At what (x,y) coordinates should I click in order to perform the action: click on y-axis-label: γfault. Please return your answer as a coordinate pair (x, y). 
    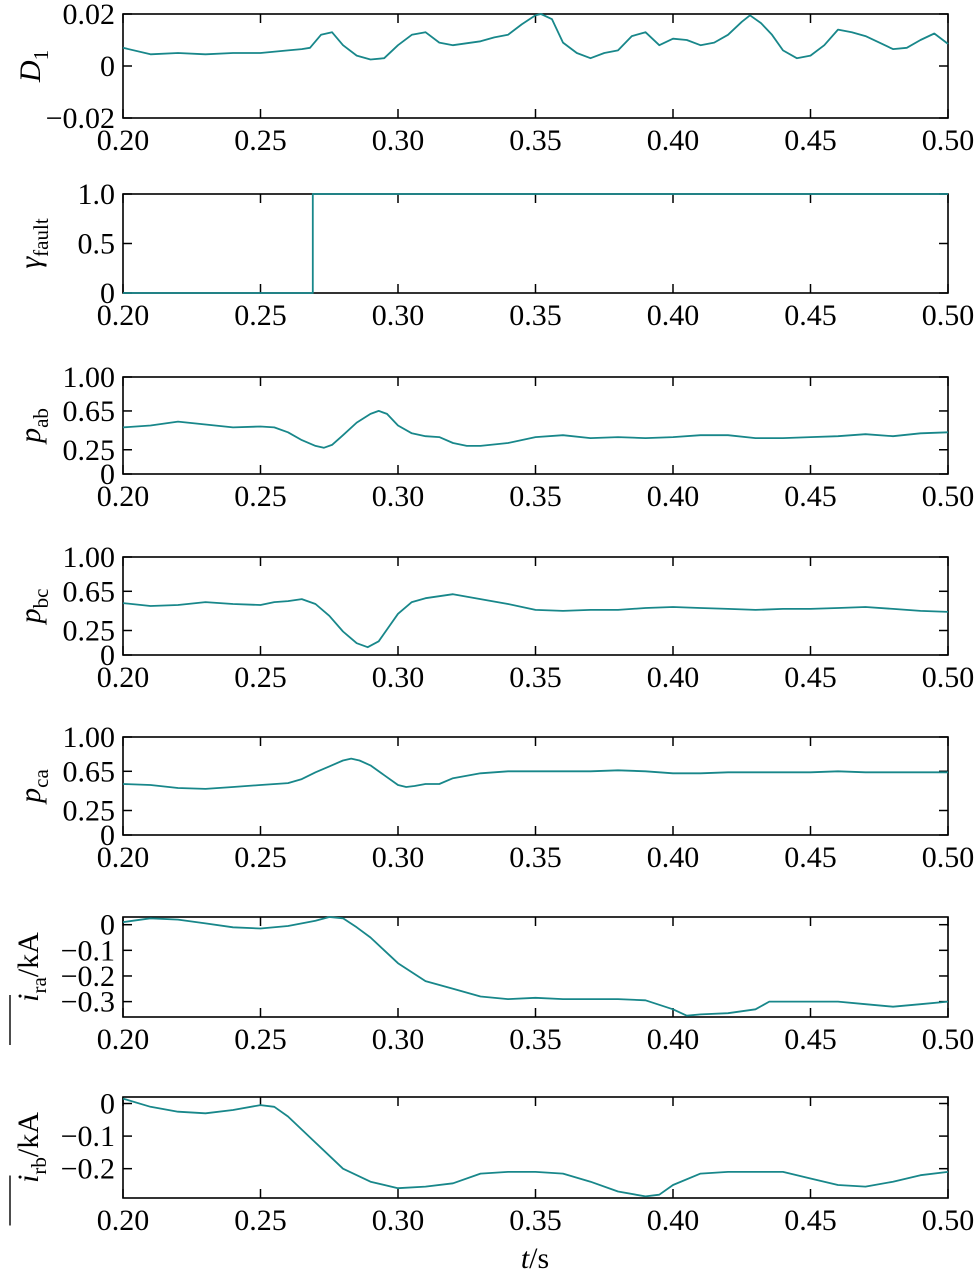
    Looking at the image, I should click on (33, 243).